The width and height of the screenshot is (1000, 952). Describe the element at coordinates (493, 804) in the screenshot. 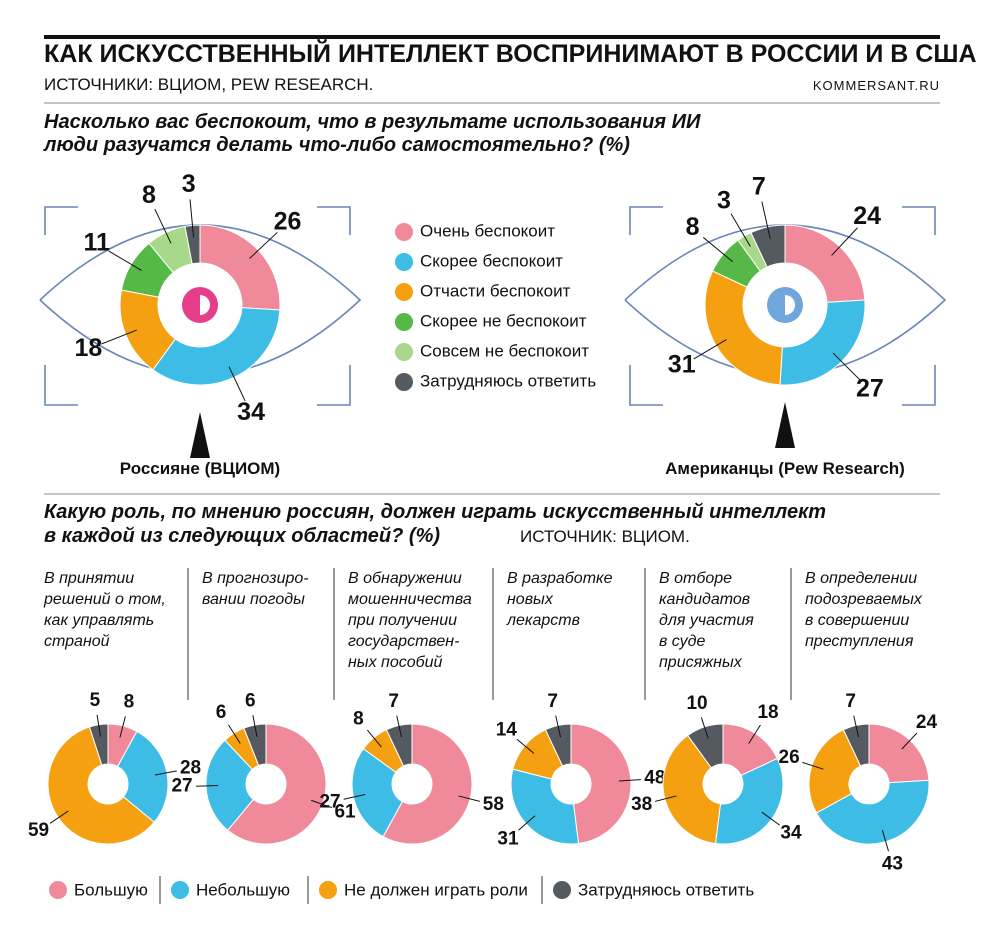

I see `data-label: 58` at that location.